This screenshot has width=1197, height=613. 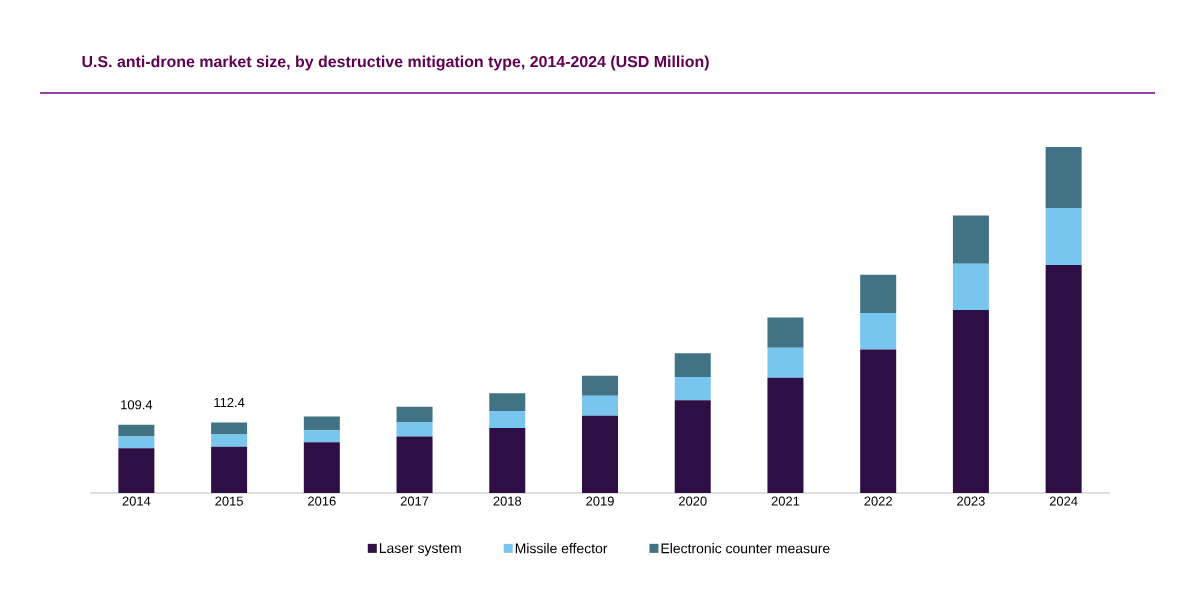 I want to click on annotation: 112.4, so click(x=229, y=402).